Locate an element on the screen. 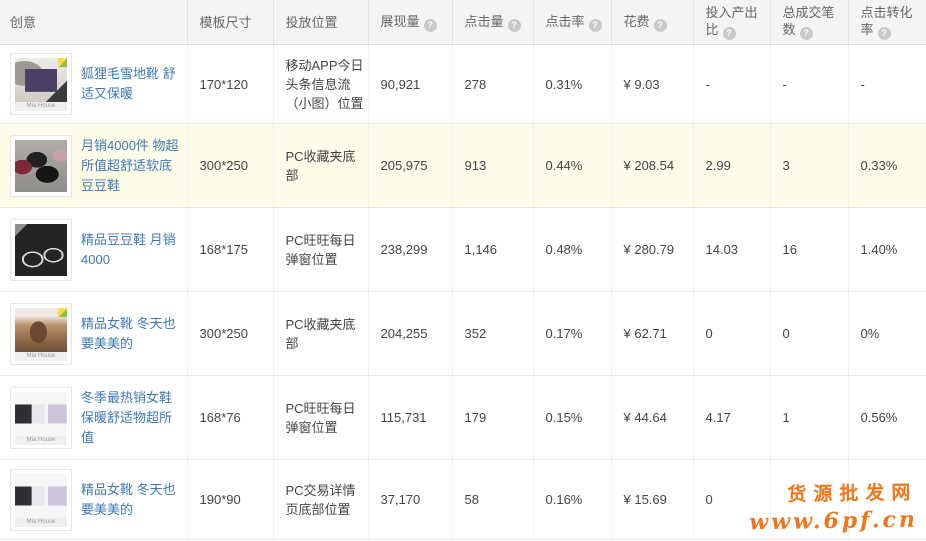  cost-cell: ¥ 208.54 is located at coordinates (652, 165).